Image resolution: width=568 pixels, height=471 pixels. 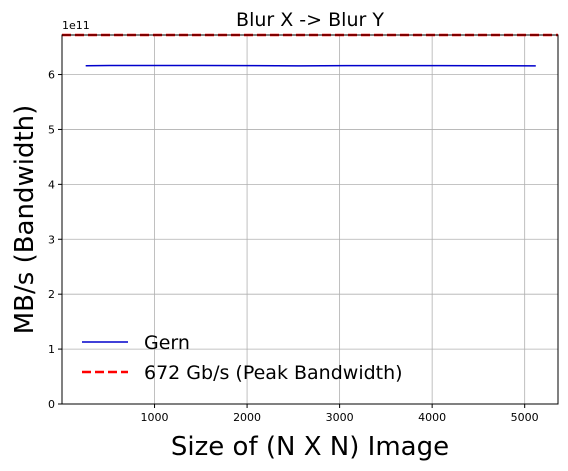 I want to click on y-tick-label: 3, so click(x=51, y=239).